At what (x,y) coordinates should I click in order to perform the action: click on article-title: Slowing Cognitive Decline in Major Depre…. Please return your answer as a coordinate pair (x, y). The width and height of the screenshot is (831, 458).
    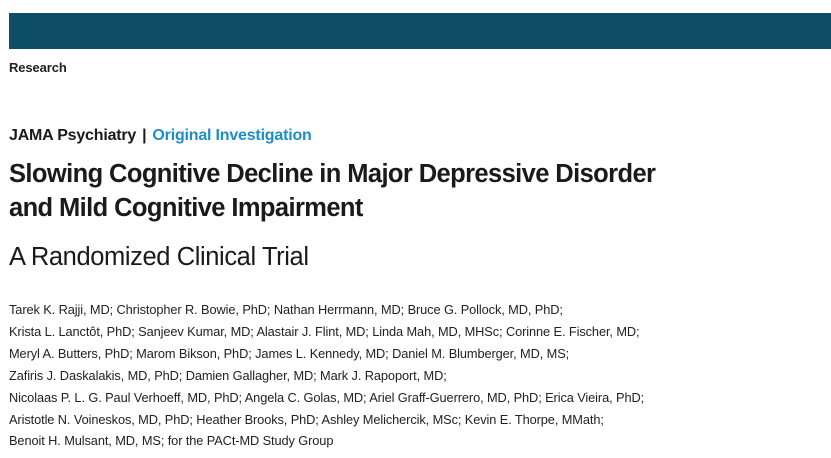
    Looking at the image, I should click on (416, 191).